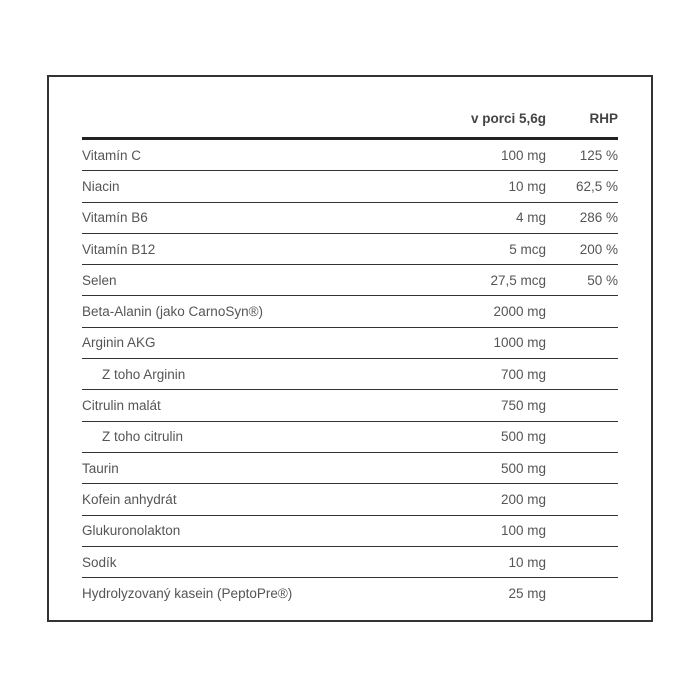  What do you see at coordinates (244, 311) in the screenshot?
I see `row-name: Beta-Alanin (jako CarnoSyn®)` at bounding box center [244, 311].